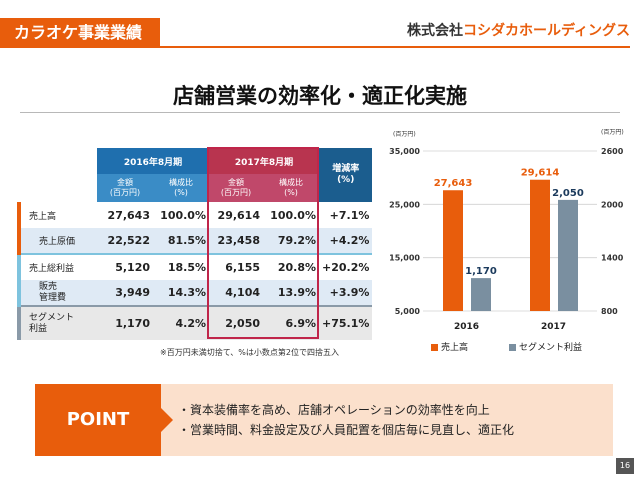 This screenshot has height=480, width=640. I want to click on cell-amount-2017: 6,155, so click(236, 266).